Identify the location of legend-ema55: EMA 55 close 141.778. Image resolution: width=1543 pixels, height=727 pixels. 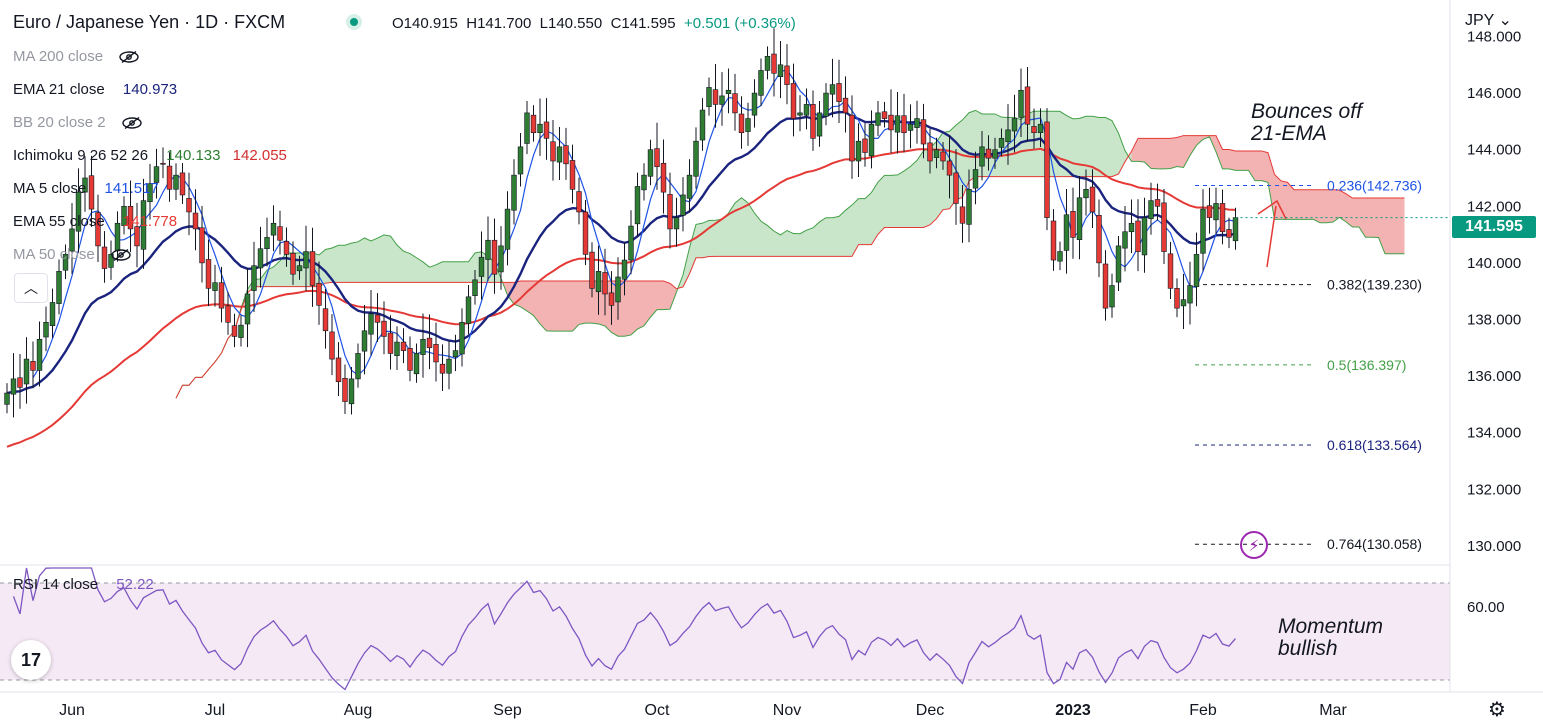
(95, 221).